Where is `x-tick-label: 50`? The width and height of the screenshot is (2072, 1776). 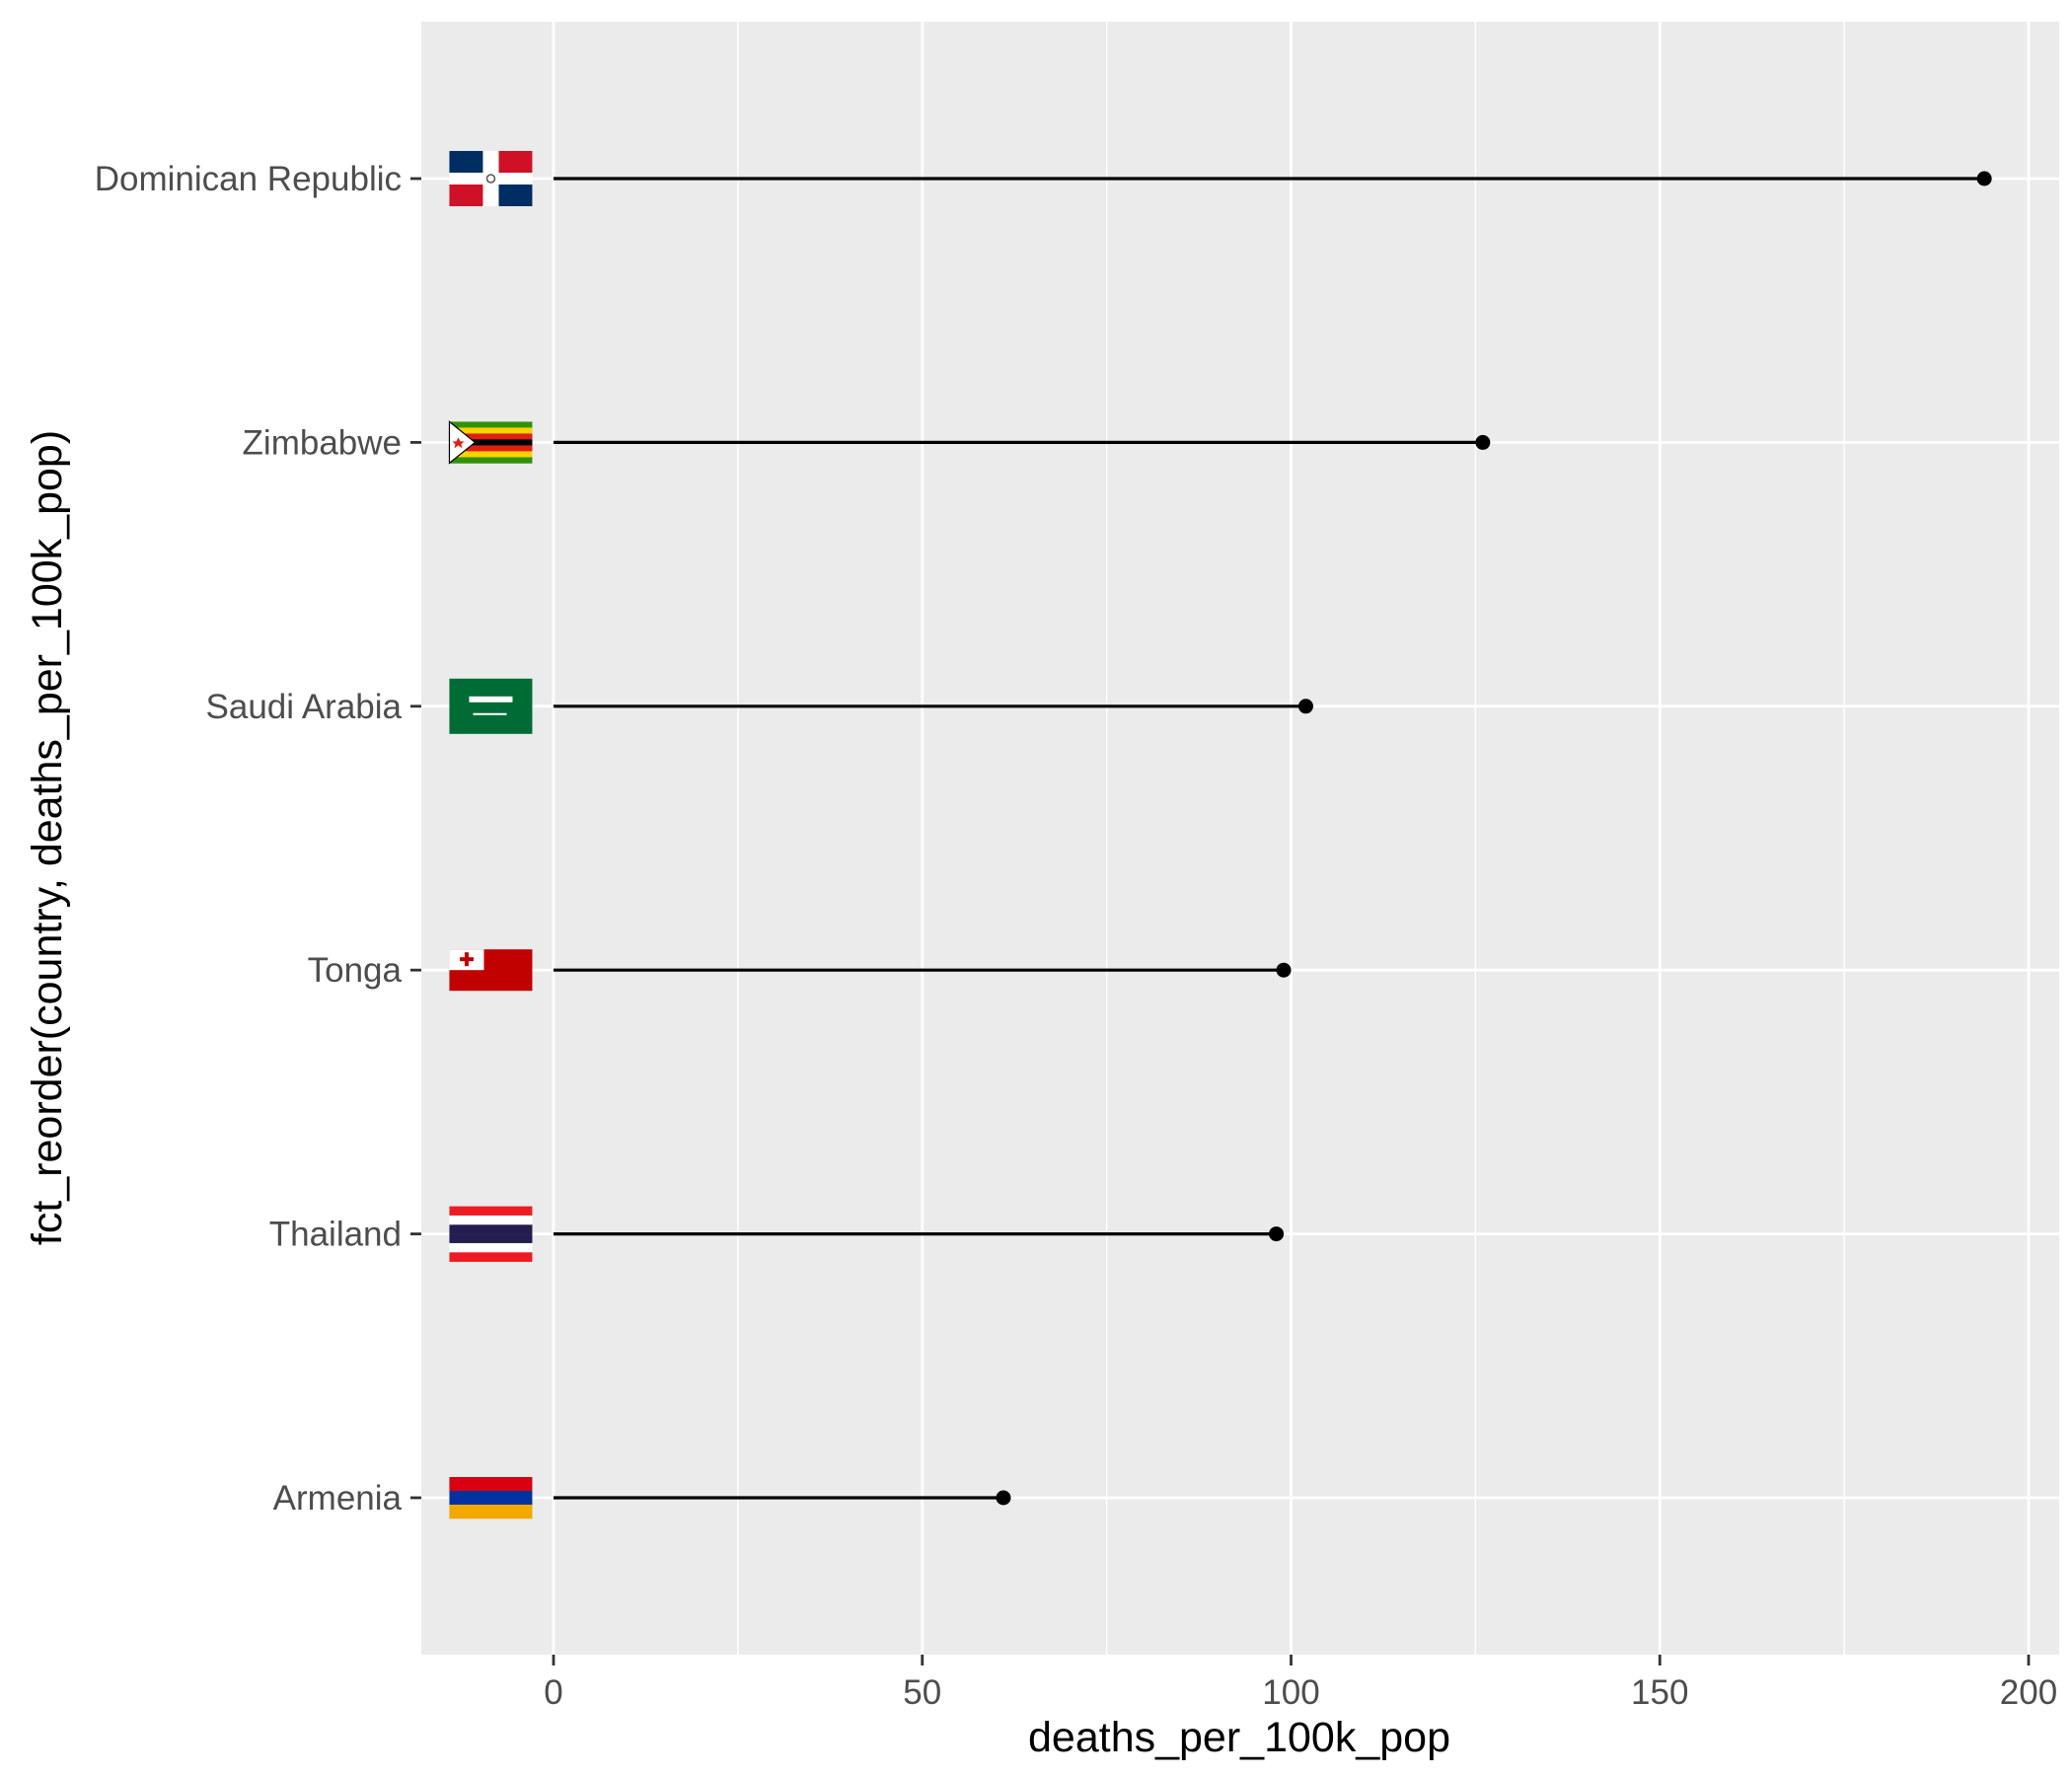 x-tick-label: 50 is located at coordinates (922, 1692).